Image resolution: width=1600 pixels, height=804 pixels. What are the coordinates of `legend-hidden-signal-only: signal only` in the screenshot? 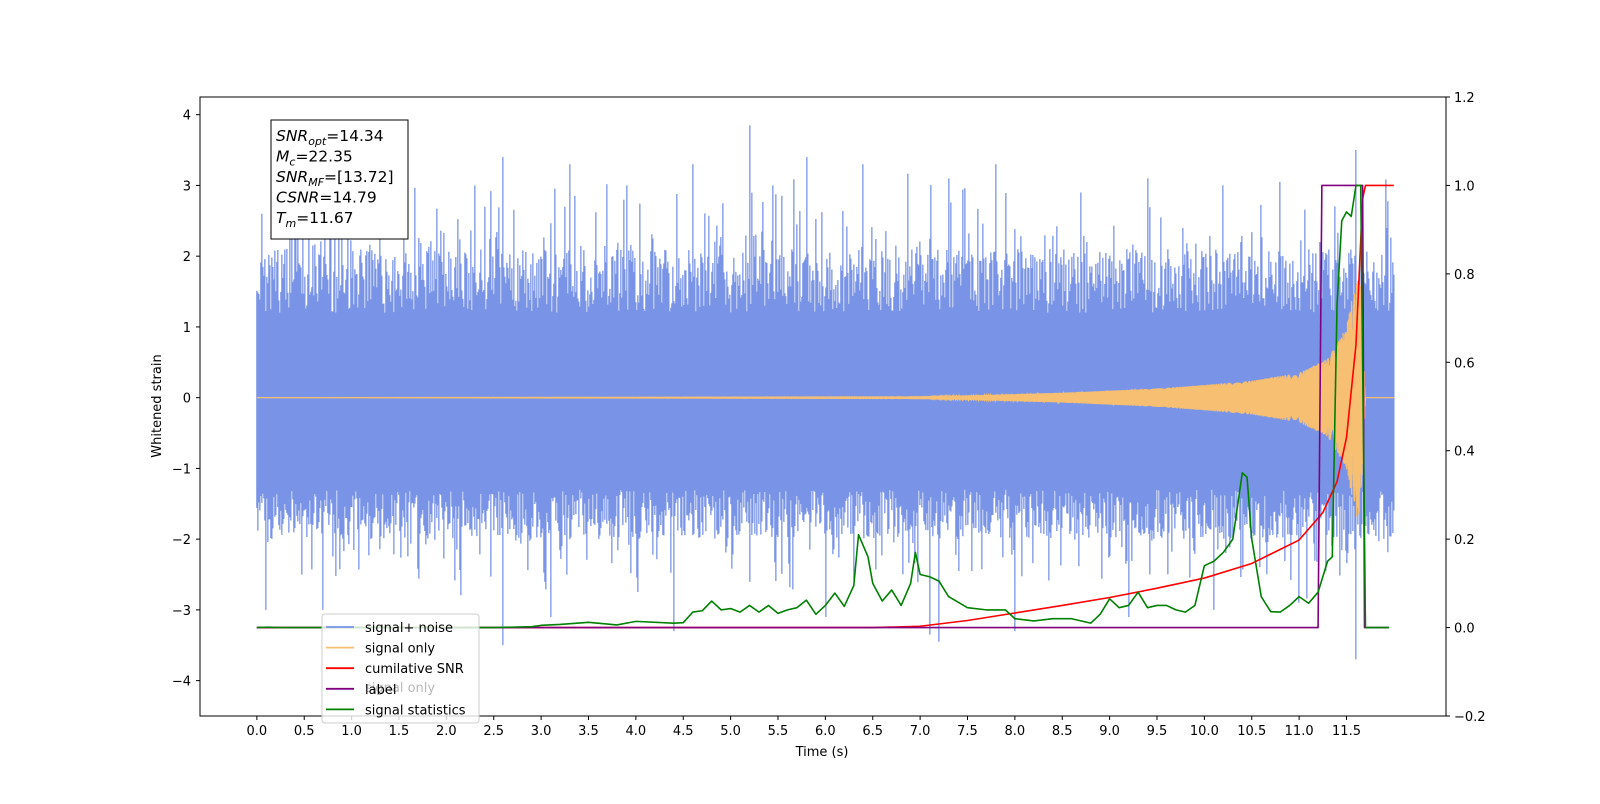 It's located at (400, 688).